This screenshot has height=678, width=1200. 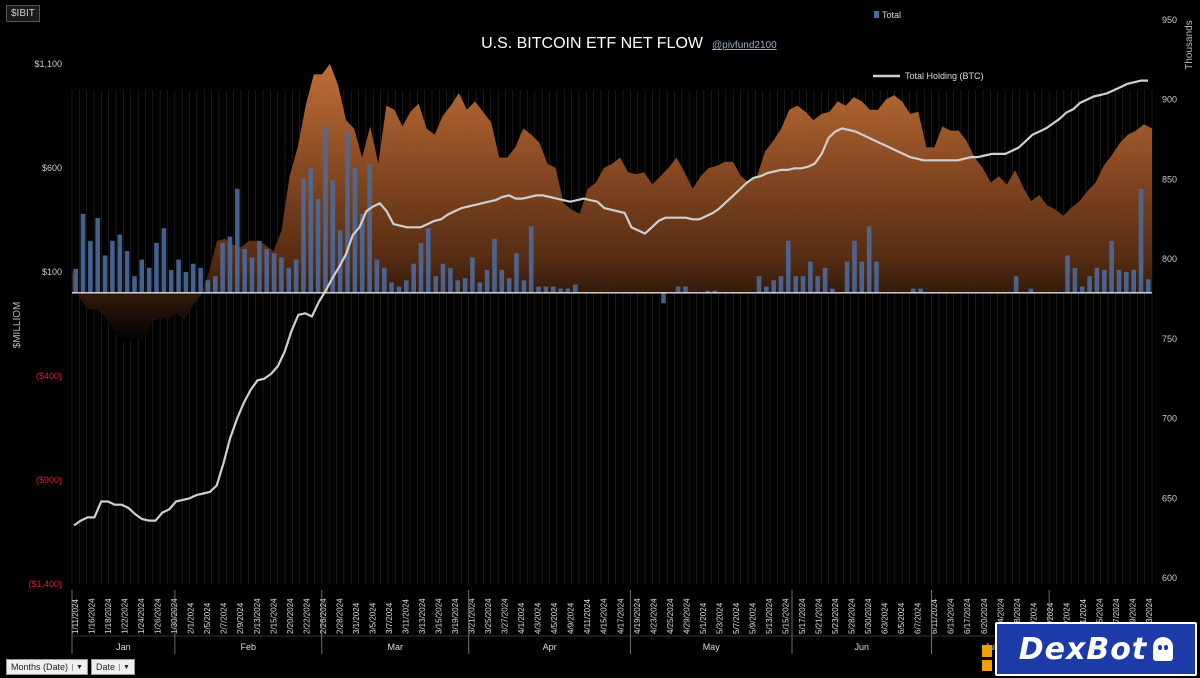 What do you see at coordinates (158, 616) in the screenshot?
I see `x-date-label: 1/26/2024` at bounding box center [158, 616].